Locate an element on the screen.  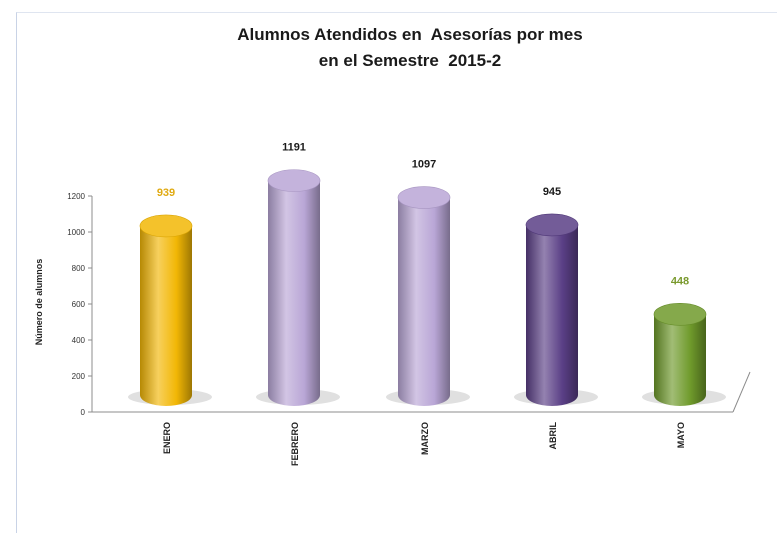
y-tick-label: 1200 is located at coordinates (76, 196).